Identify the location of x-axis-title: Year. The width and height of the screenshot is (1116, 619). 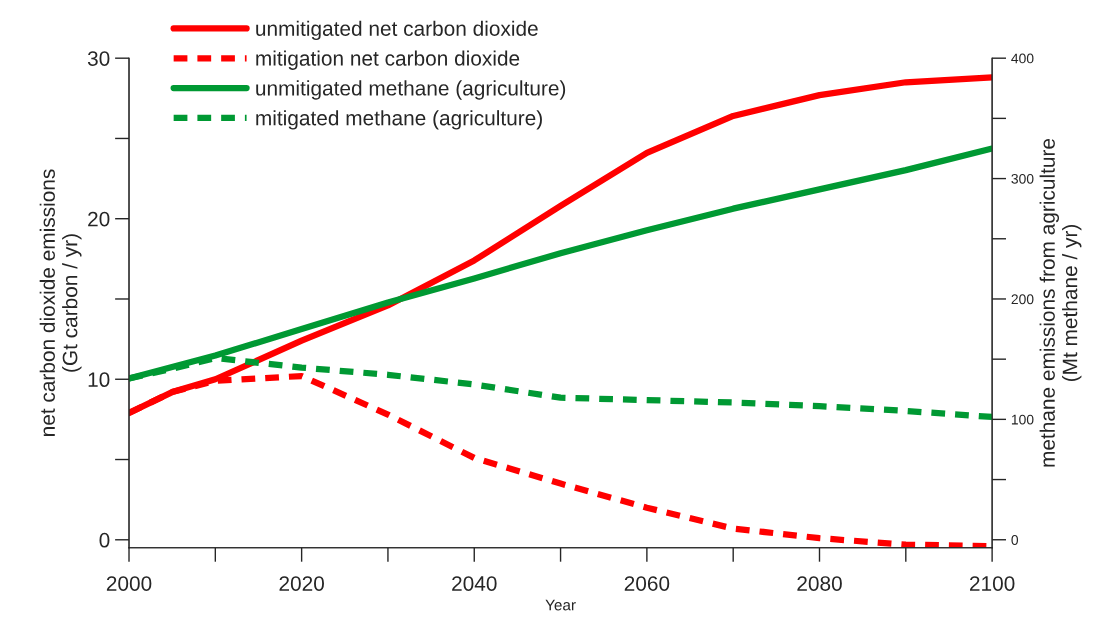
(560, 605).